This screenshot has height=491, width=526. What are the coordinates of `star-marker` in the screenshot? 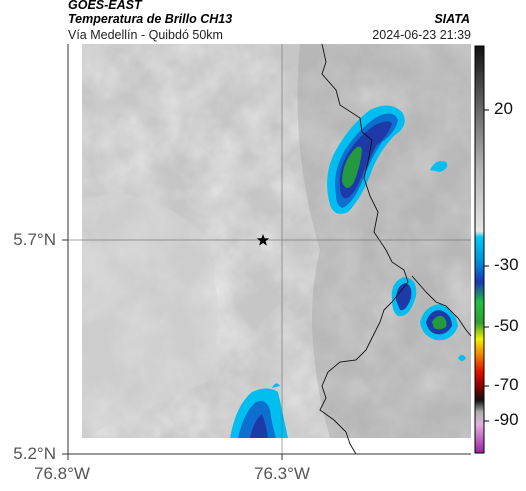 It's located at (263, 240).